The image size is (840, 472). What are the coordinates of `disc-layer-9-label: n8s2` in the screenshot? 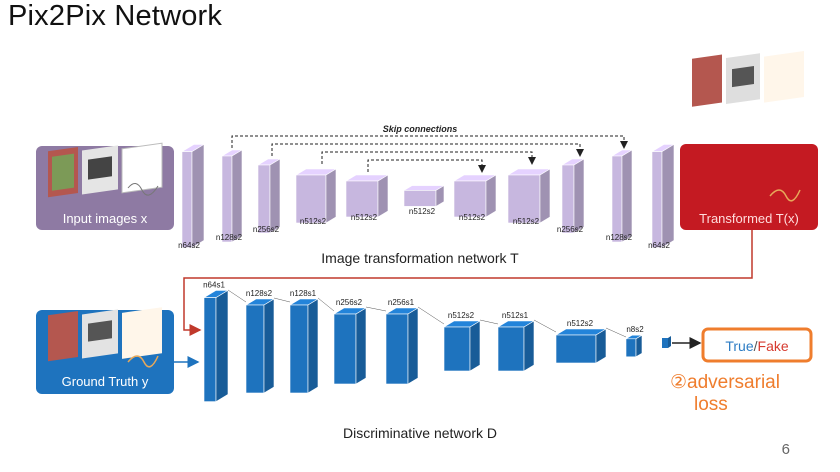 It's located at (635, 329).